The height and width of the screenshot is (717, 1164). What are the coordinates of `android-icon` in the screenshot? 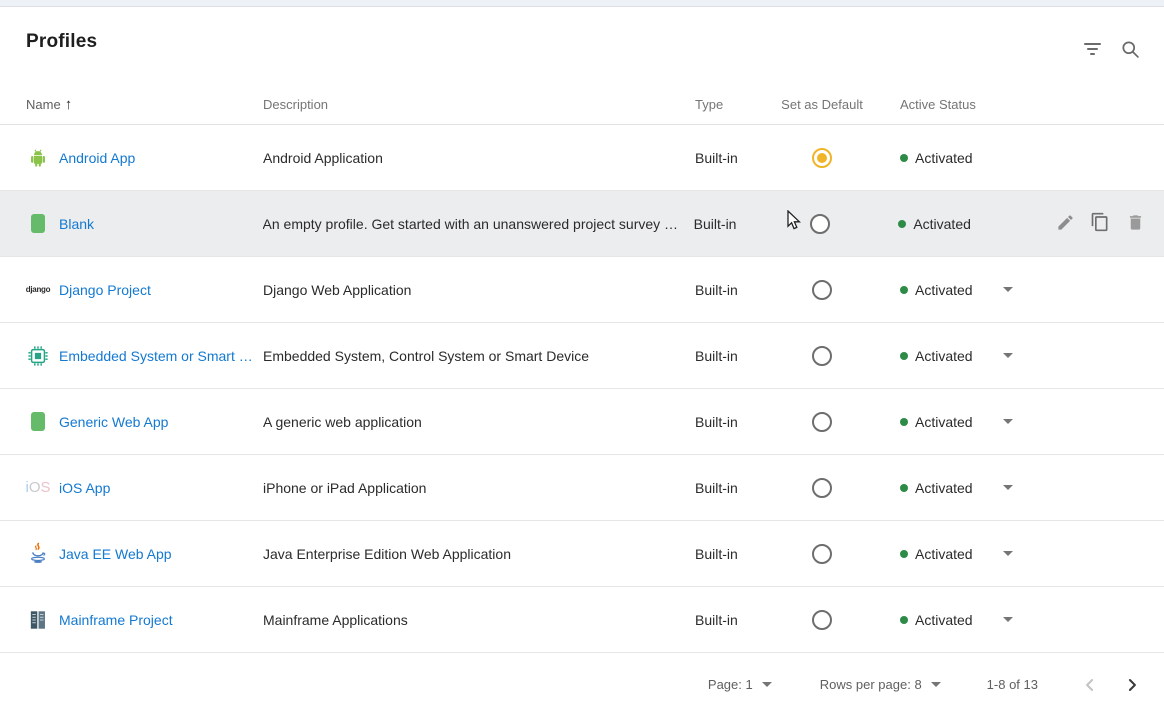 It's located at (38, 158).